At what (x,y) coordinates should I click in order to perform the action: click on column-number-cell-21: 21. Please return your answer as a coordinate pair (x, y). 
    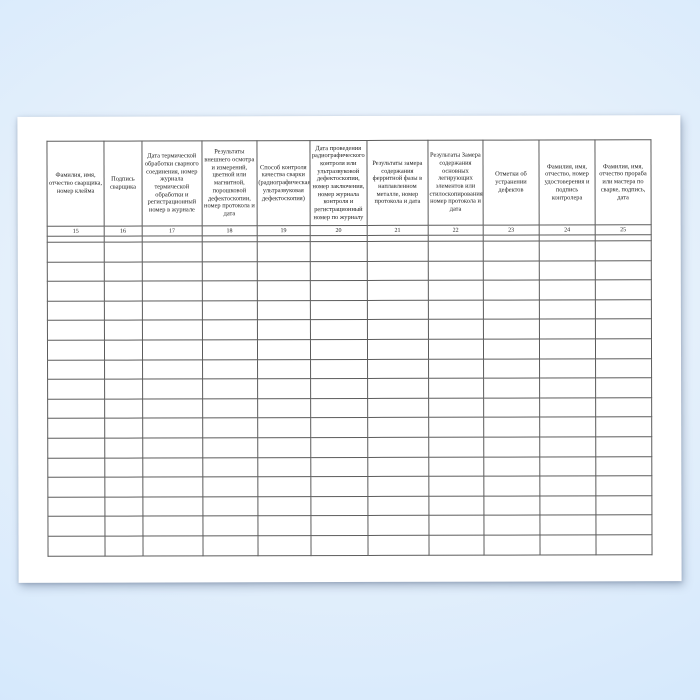
    Looking at the image, I should click on (397, 230).